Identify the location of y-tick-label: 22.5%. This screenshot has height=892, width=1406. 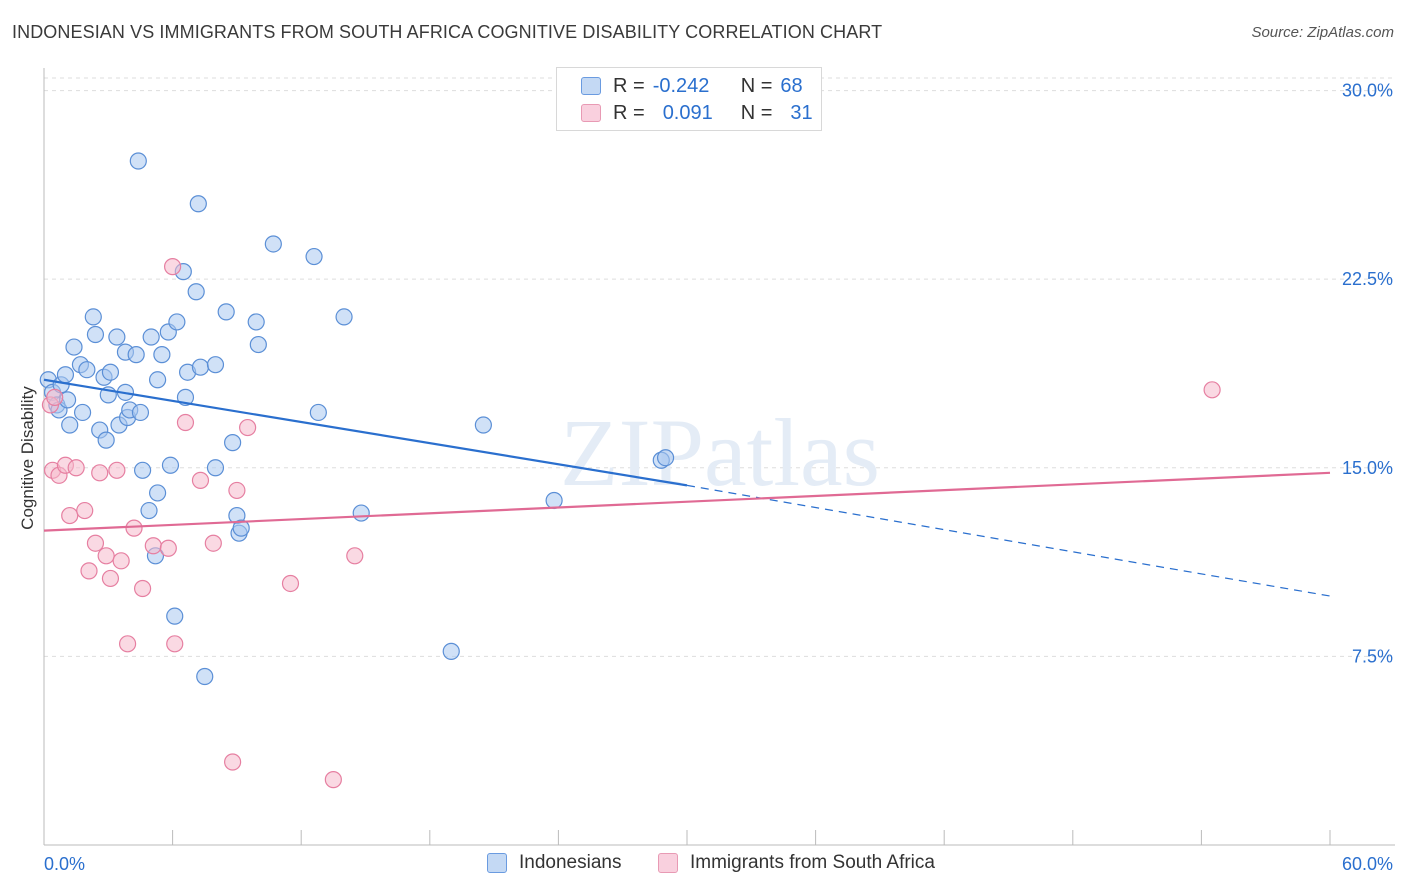
(1367, 279).